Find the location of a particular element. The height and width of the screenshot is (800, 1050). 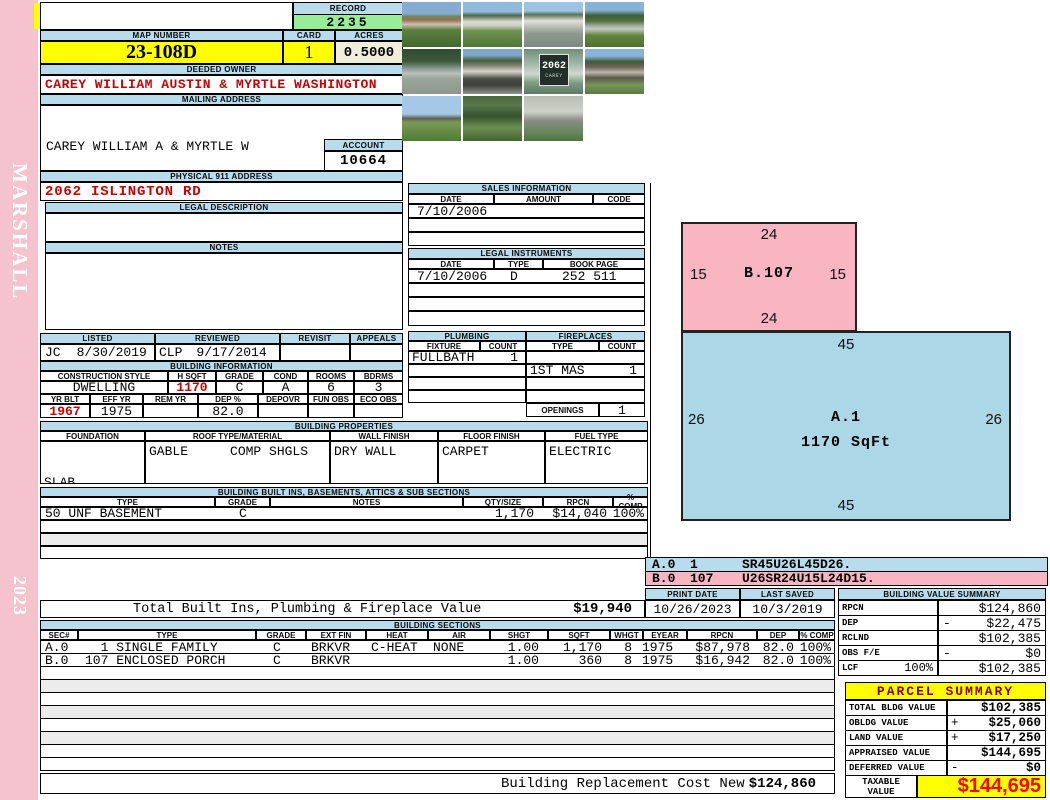

legend-sec: B.0 is located at coordinates (664, 578).